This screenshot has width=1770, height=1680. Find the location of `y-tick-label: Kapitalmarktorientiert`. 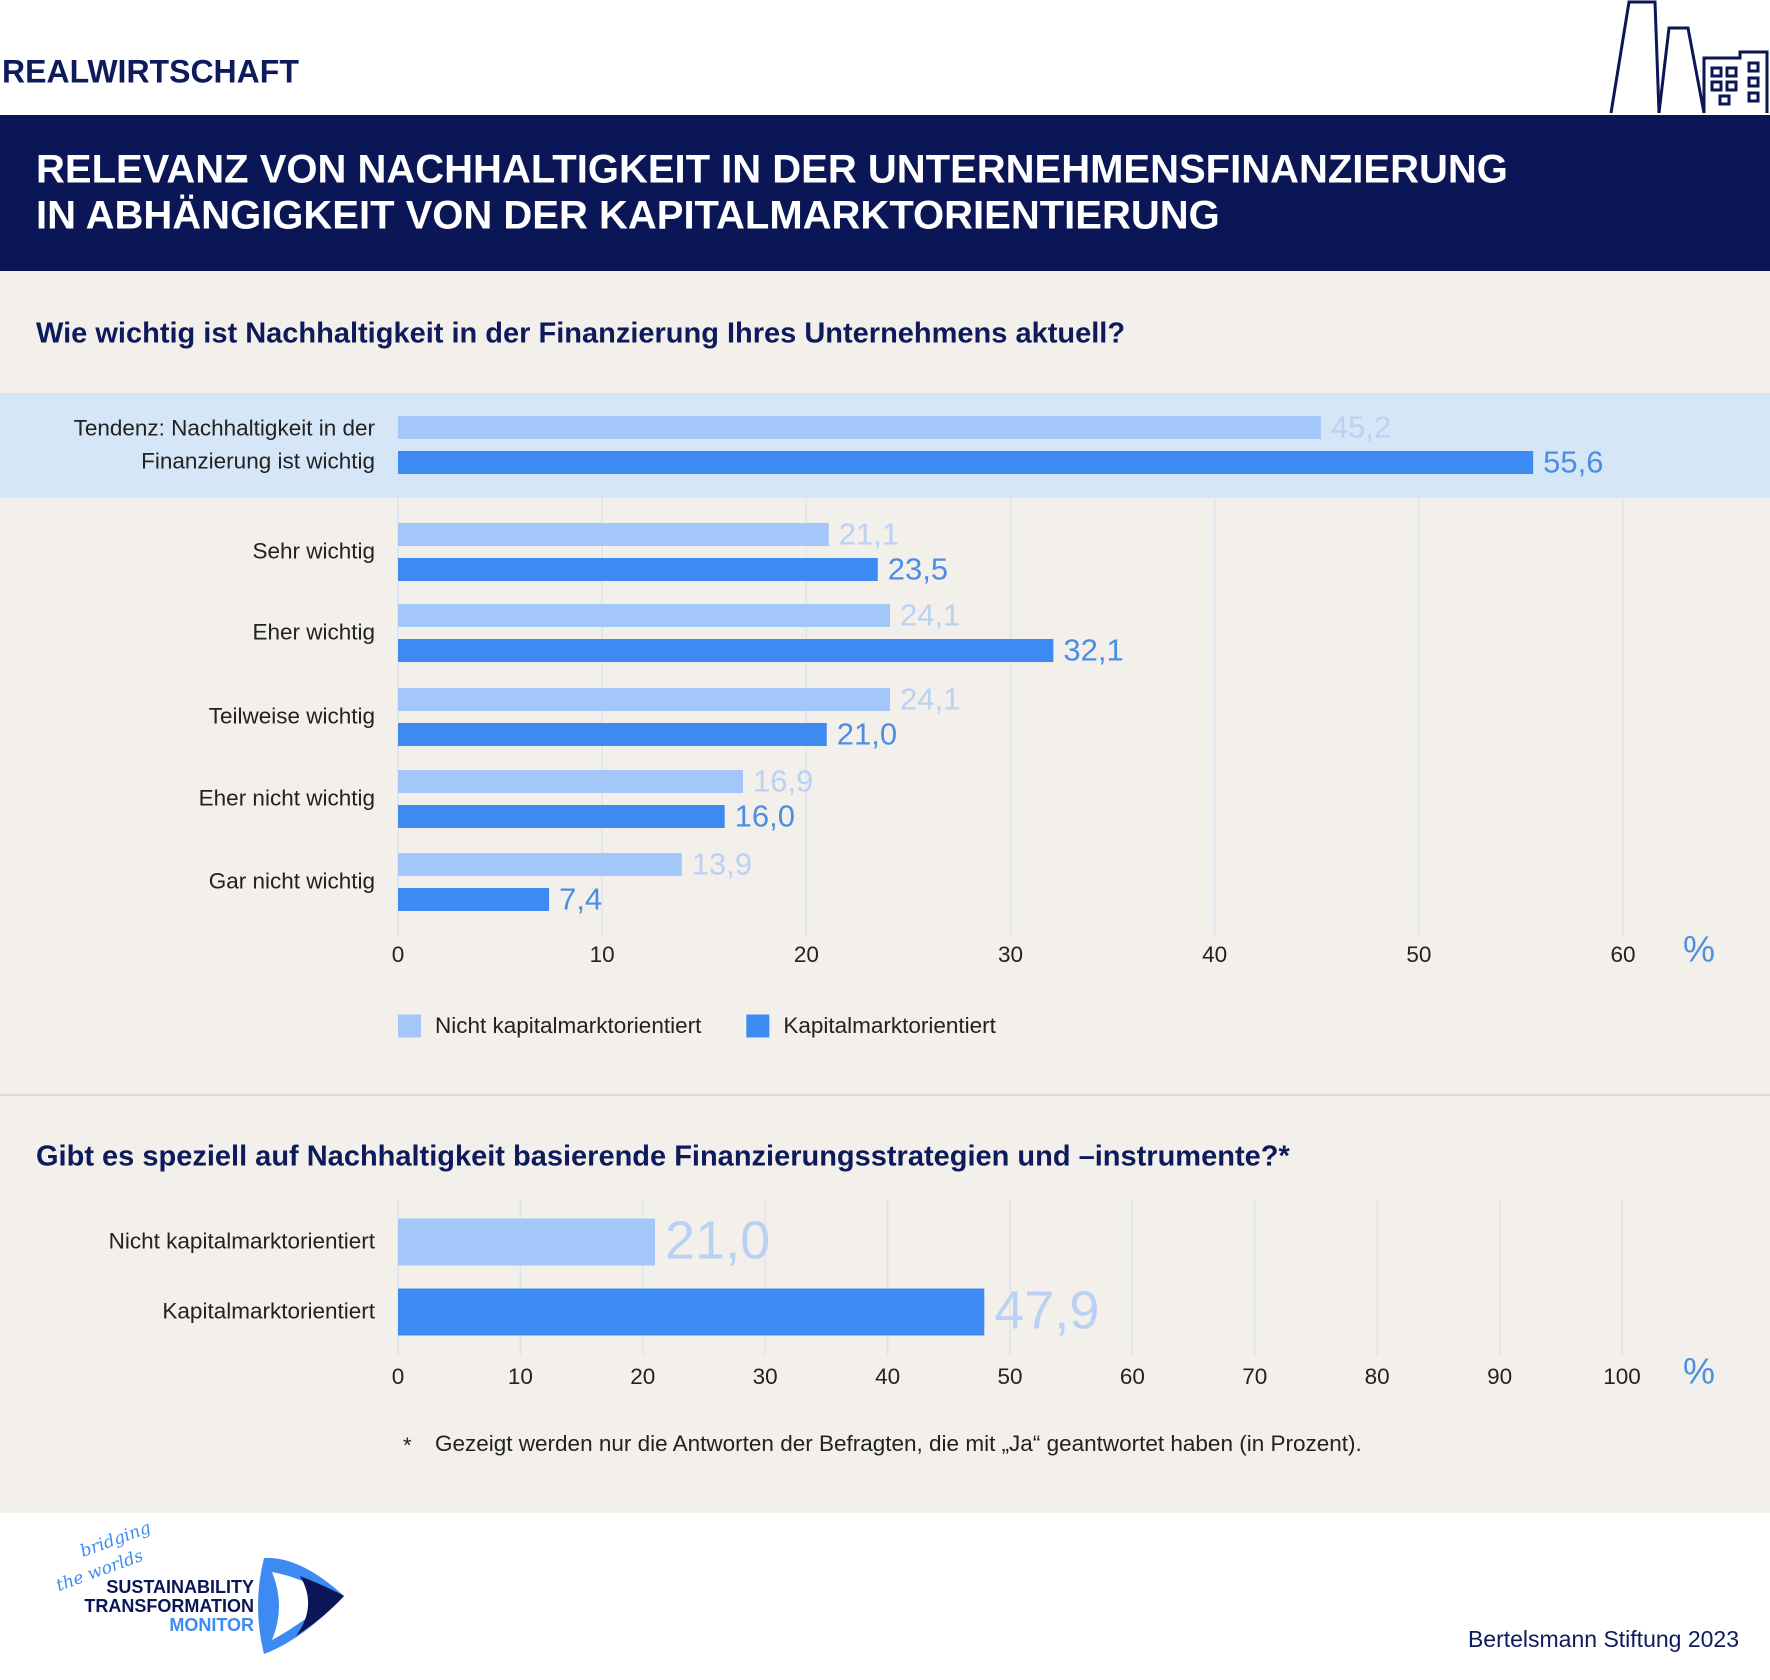

y-tick-label: Kapitalmarktorientiert is located at coordinates (268, 1311).